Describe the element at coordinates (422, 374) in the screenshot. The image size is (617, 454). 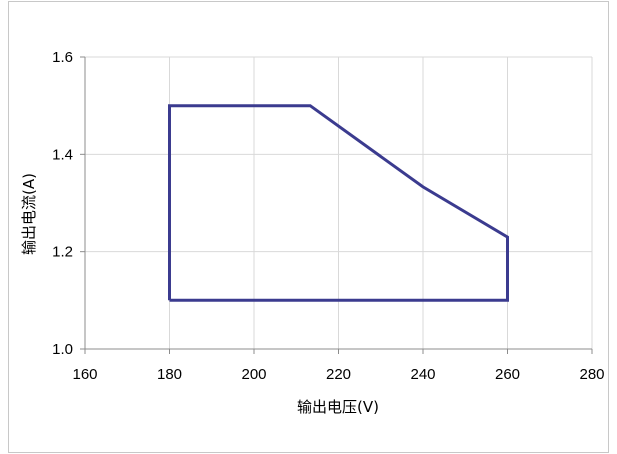
I see `x-tick-label: 240` at that location.